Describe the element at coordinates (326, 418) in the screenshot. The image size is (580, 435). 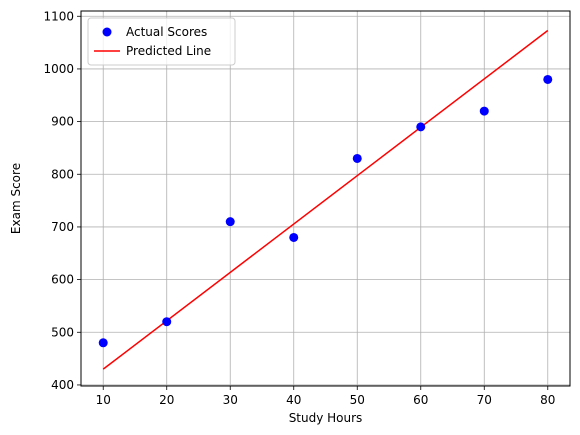
I see `x-axis-title: Study Hours` at that location.